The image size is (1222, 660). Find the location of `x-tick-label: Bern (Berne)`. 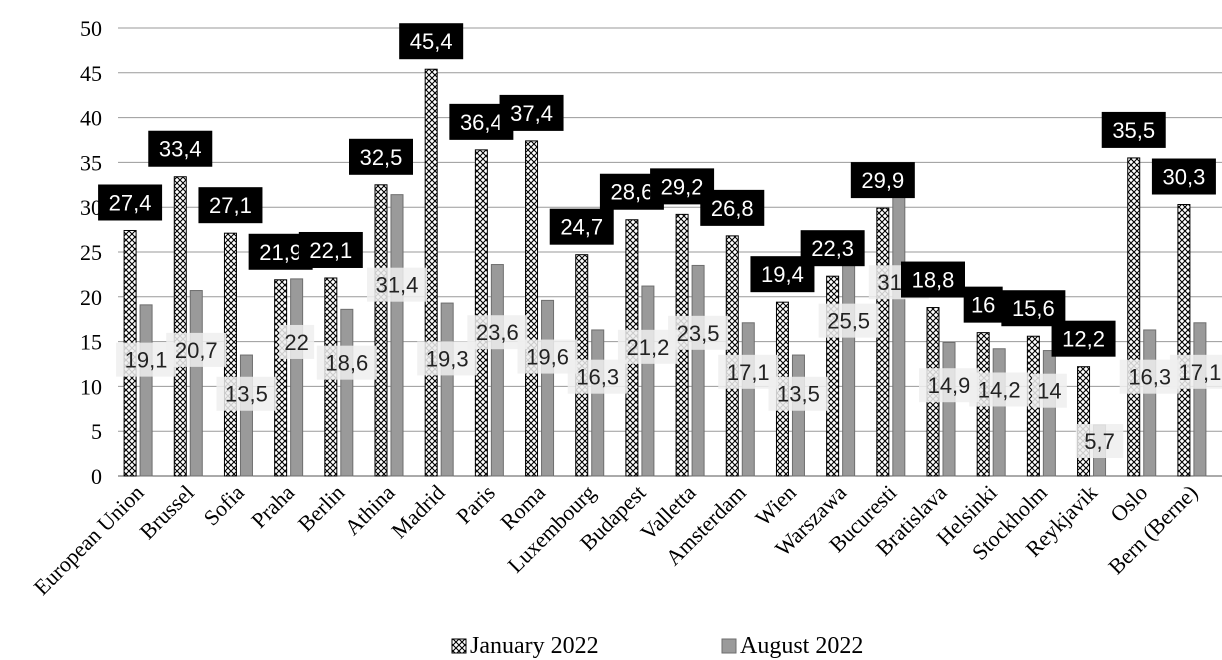

x-tick-label: Bern (Berne) is located at coordinates (1152, 529).